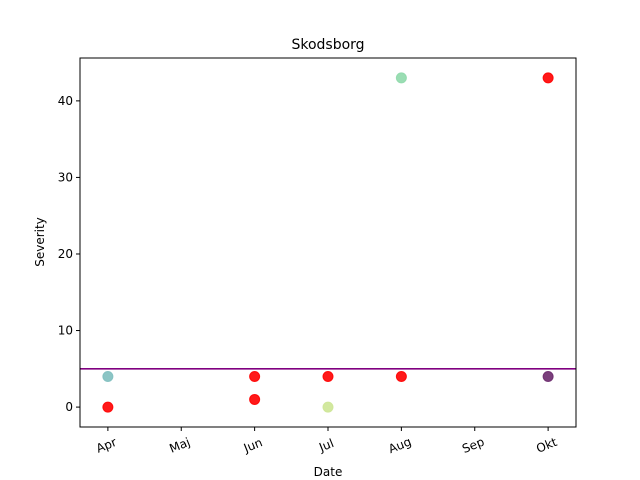 The height and width of the screenshot is (480, 640). What do you see at coordinates (327, 45) in the screenshot?
I see `chart-title: Skodsborg` at bounding box center [327, 45].